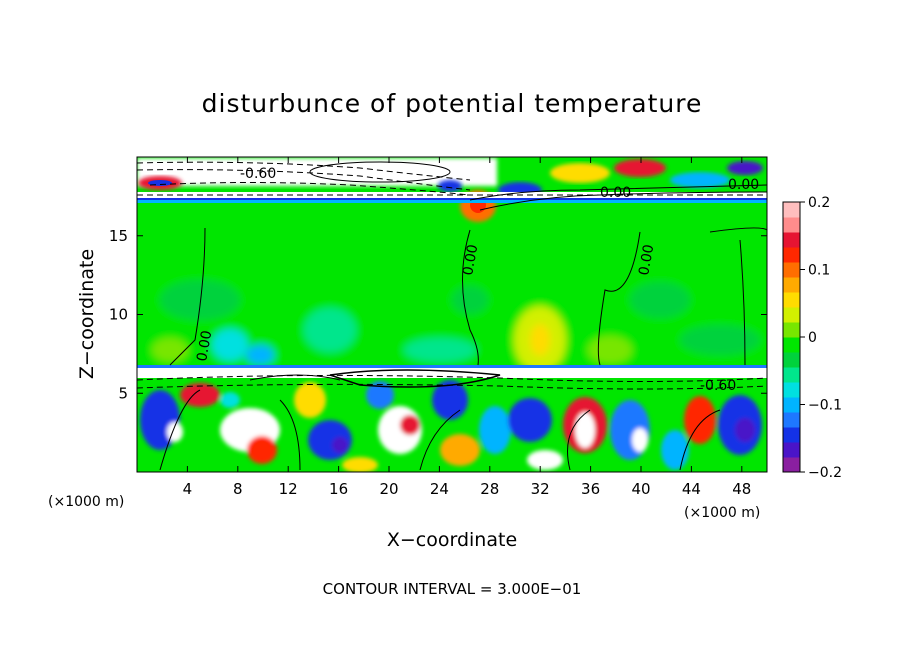 The image size is (904, 654). I want to click on x-tick-label: 12, so click(288, 489).